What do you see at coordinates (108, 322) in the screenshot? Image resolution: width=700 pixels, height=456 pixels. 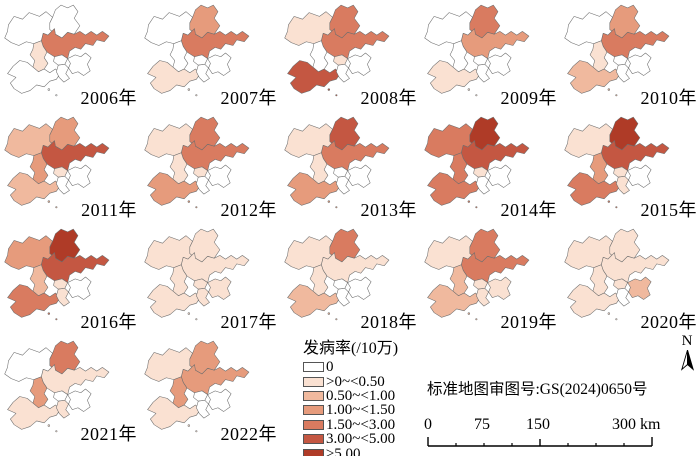 I see `year-label: 2016年` at bounding box center [108, 322].